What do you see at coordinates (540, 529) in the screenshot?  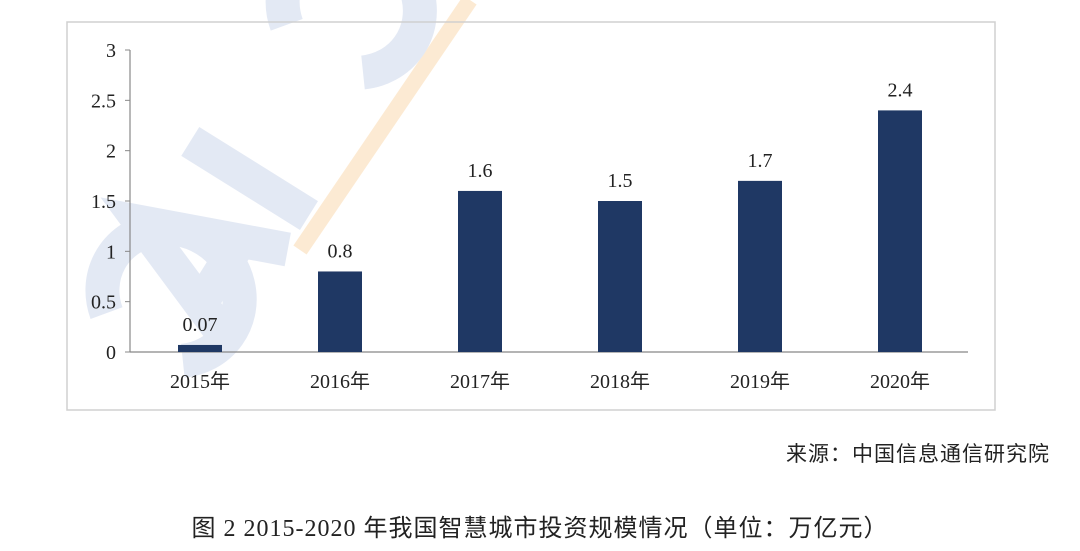 I see `figure-caption: 图 2 2015-2020 年我国智慧城市投资规模情况（单位：万亿元）` at bounding box center [540, 529].